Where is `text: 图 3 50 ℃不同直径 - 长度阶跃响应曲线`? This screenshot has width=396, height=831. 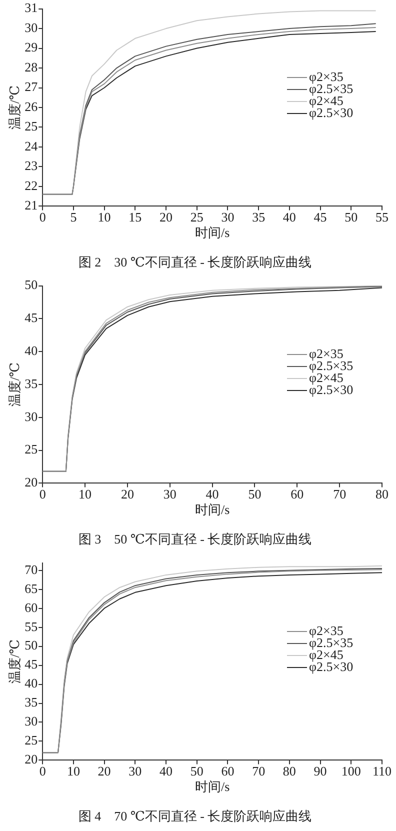 text: 图 3 50 ℃不同直径 - 长度阶跃响应曲线 is located at coordinates (195, 539).